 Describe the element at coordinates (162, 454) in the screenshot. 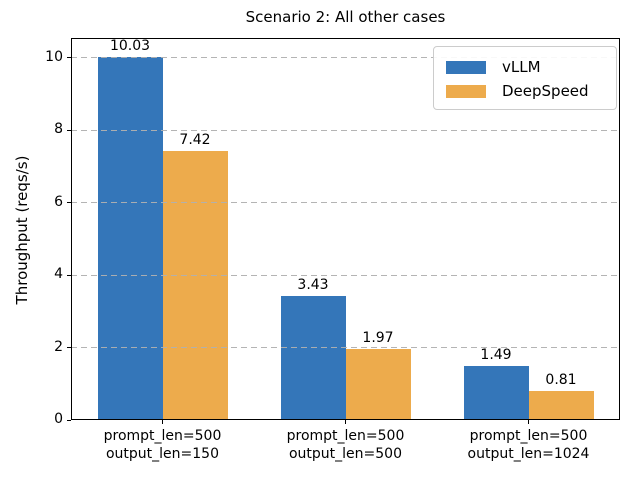

I see `x-tick-label-line: output_len=150` at that location.